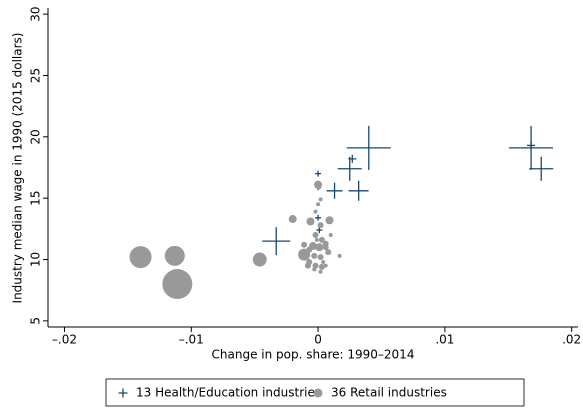  Describe the element at coordinates (36, 259) in the screenshot. I see `y-tick-label: 10` at that location.